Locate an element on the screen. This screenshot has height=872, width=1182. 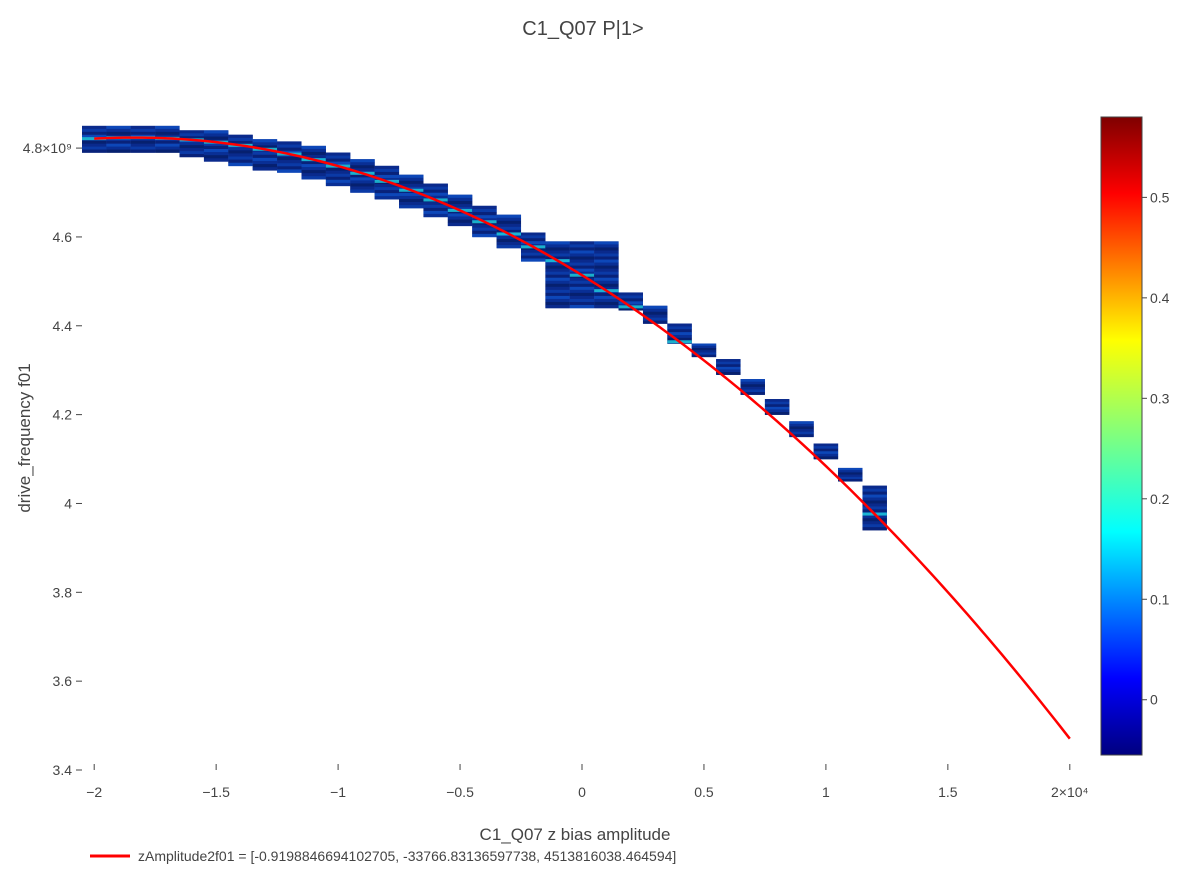
x-tick-label: 2×10⁴ is located at coordinates (1070, 792).